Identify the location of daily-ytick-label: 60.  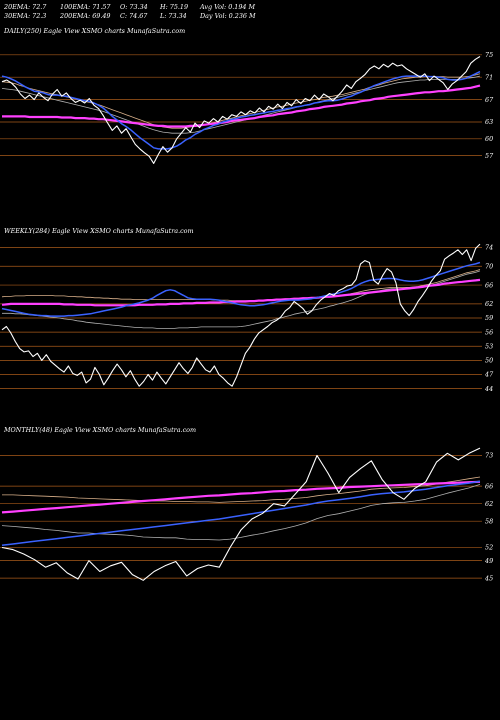
(489, 139).